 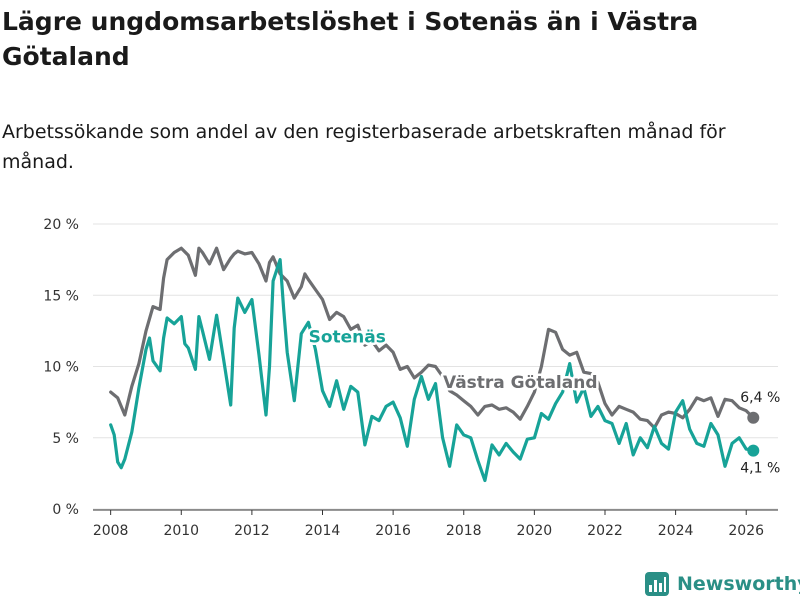 I want to click on series-annotation: Sotenäs, so click(x=347, y=337).